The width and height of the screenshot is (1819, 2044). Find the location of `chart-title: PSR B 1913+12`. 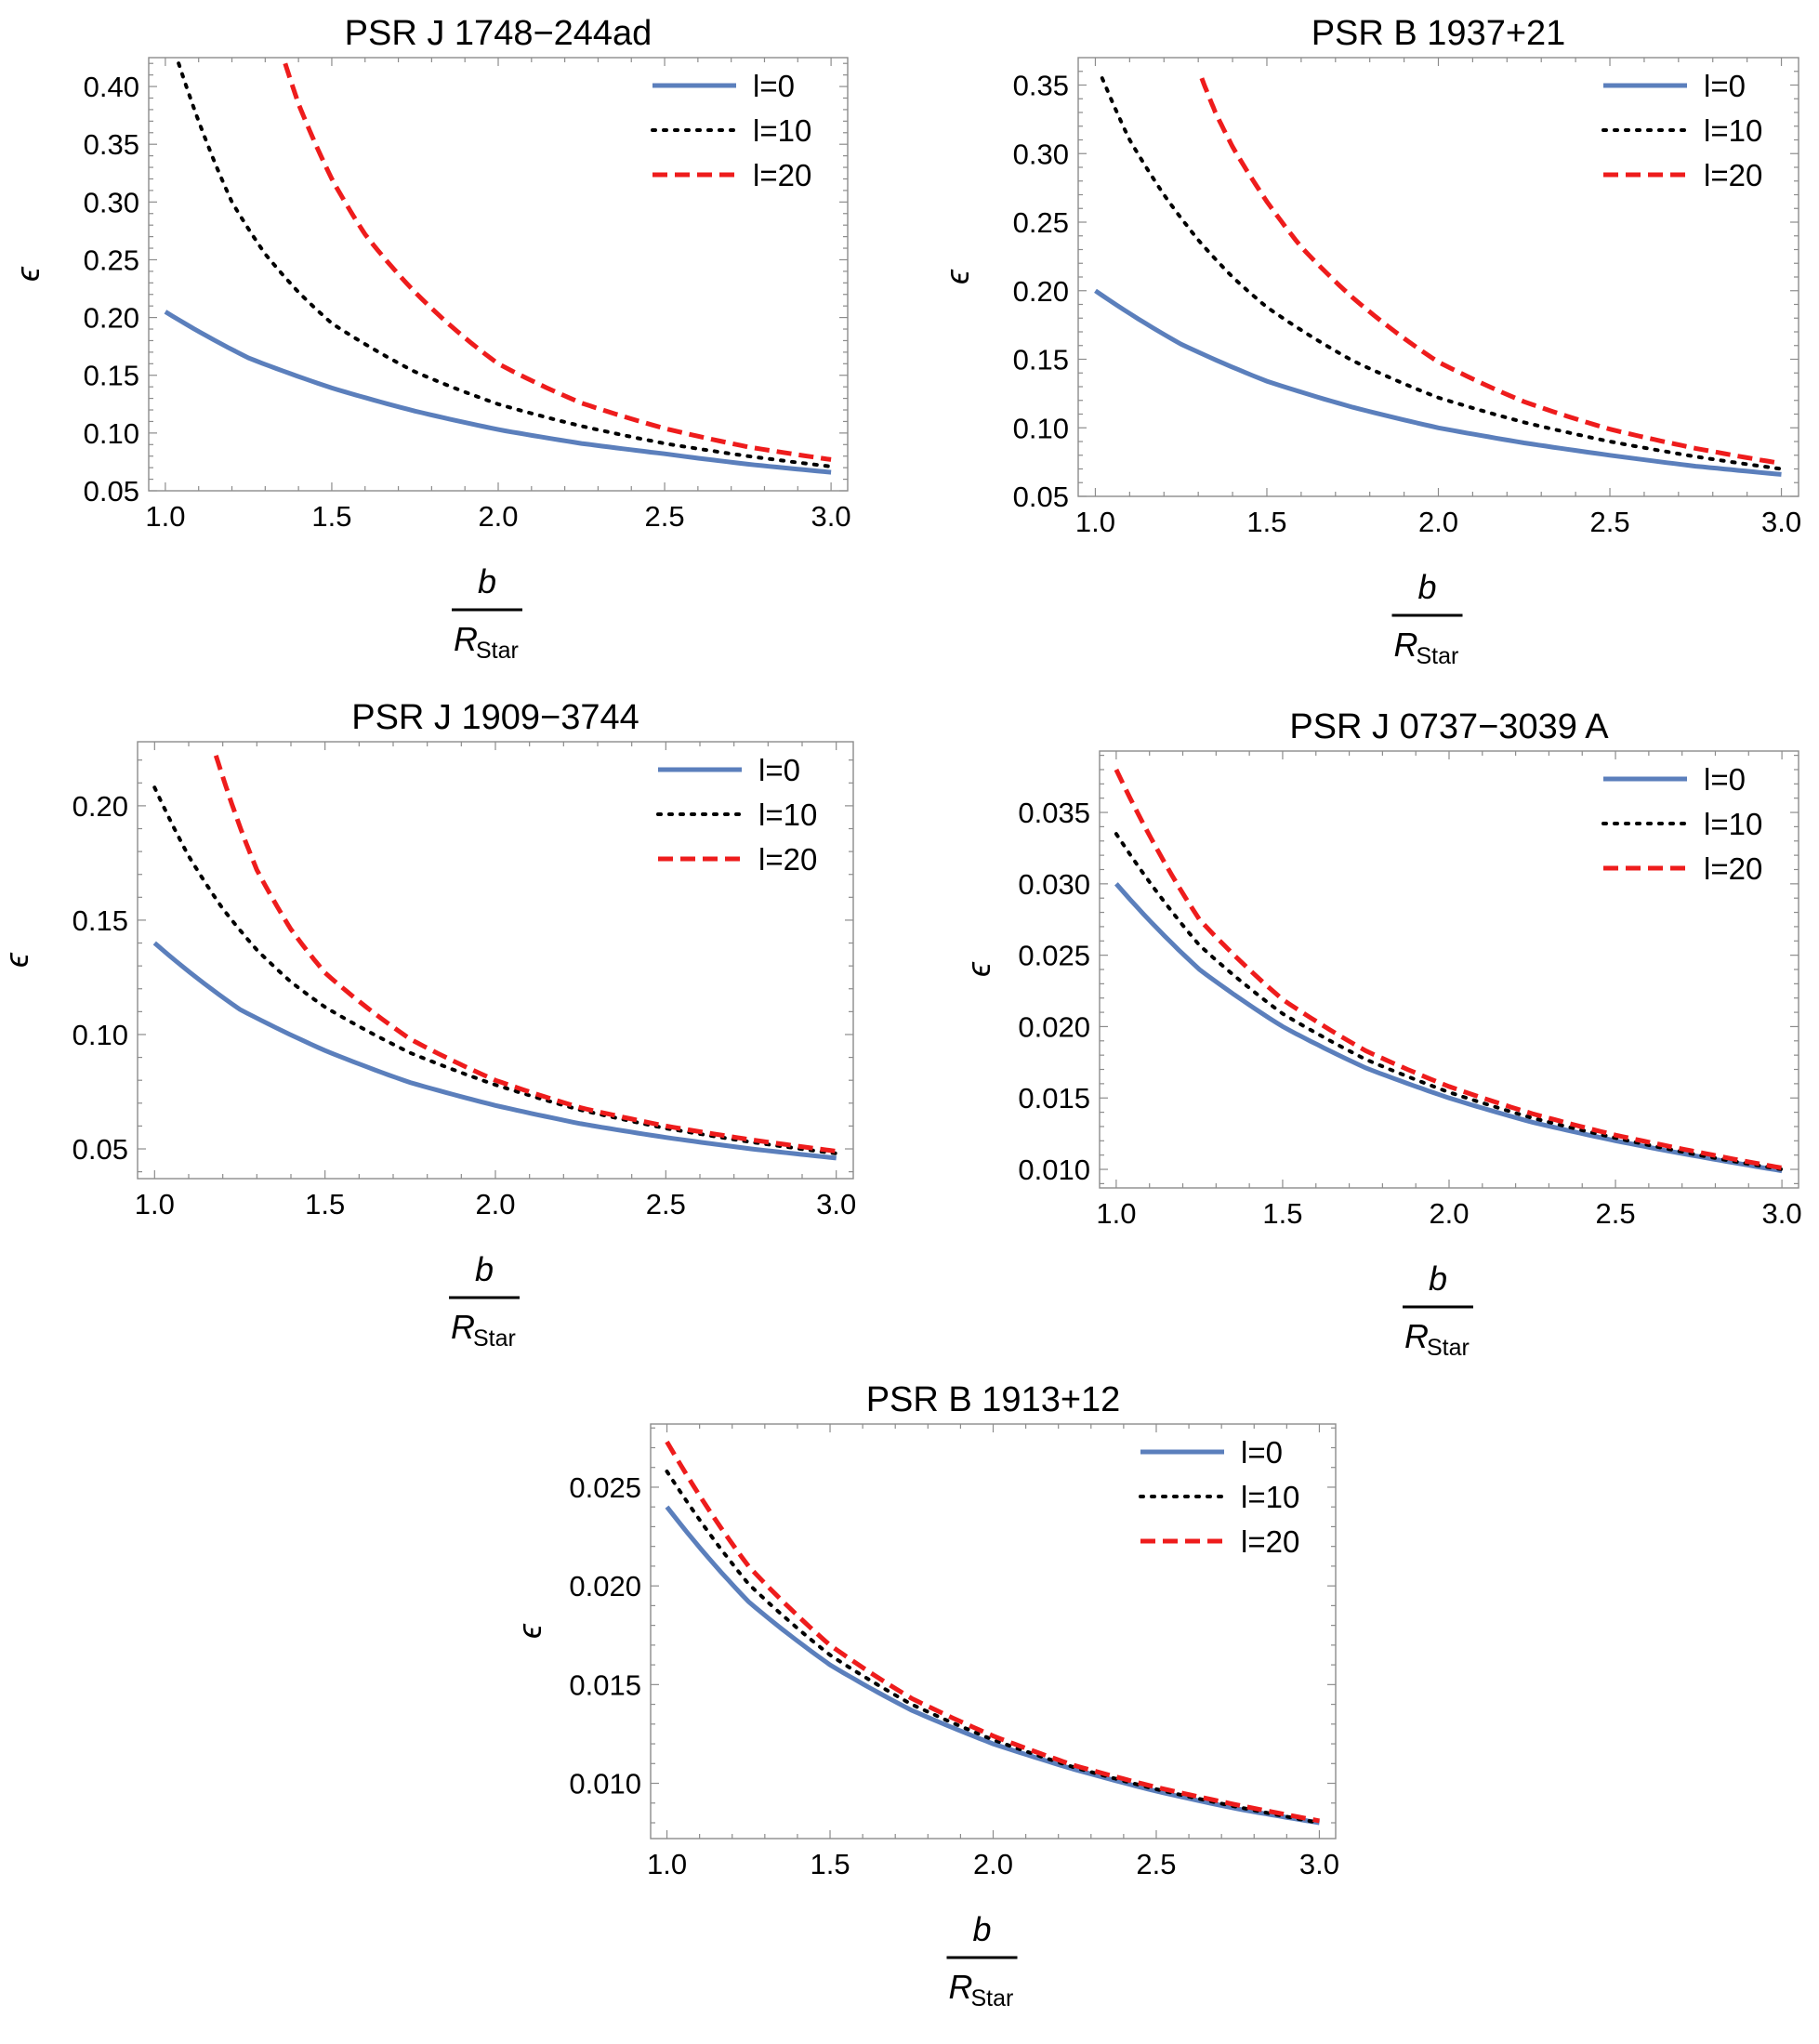

chart-title: PSR B 1913+12 is located at coordinates (993, 1399).